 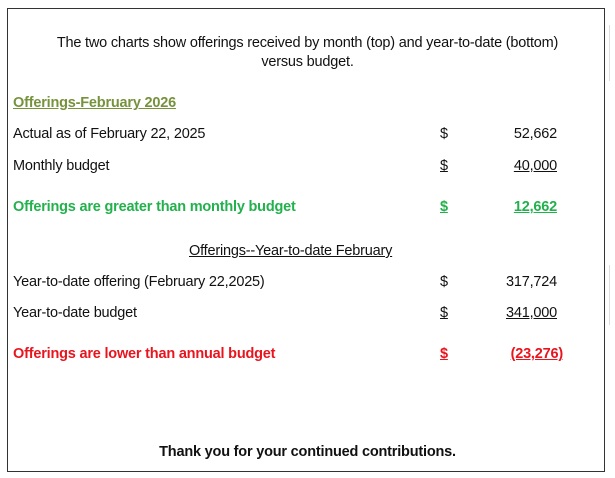 I want to click on ytd-difference-label: Offerings are lower than annual budget, so click(x=144, y=354).